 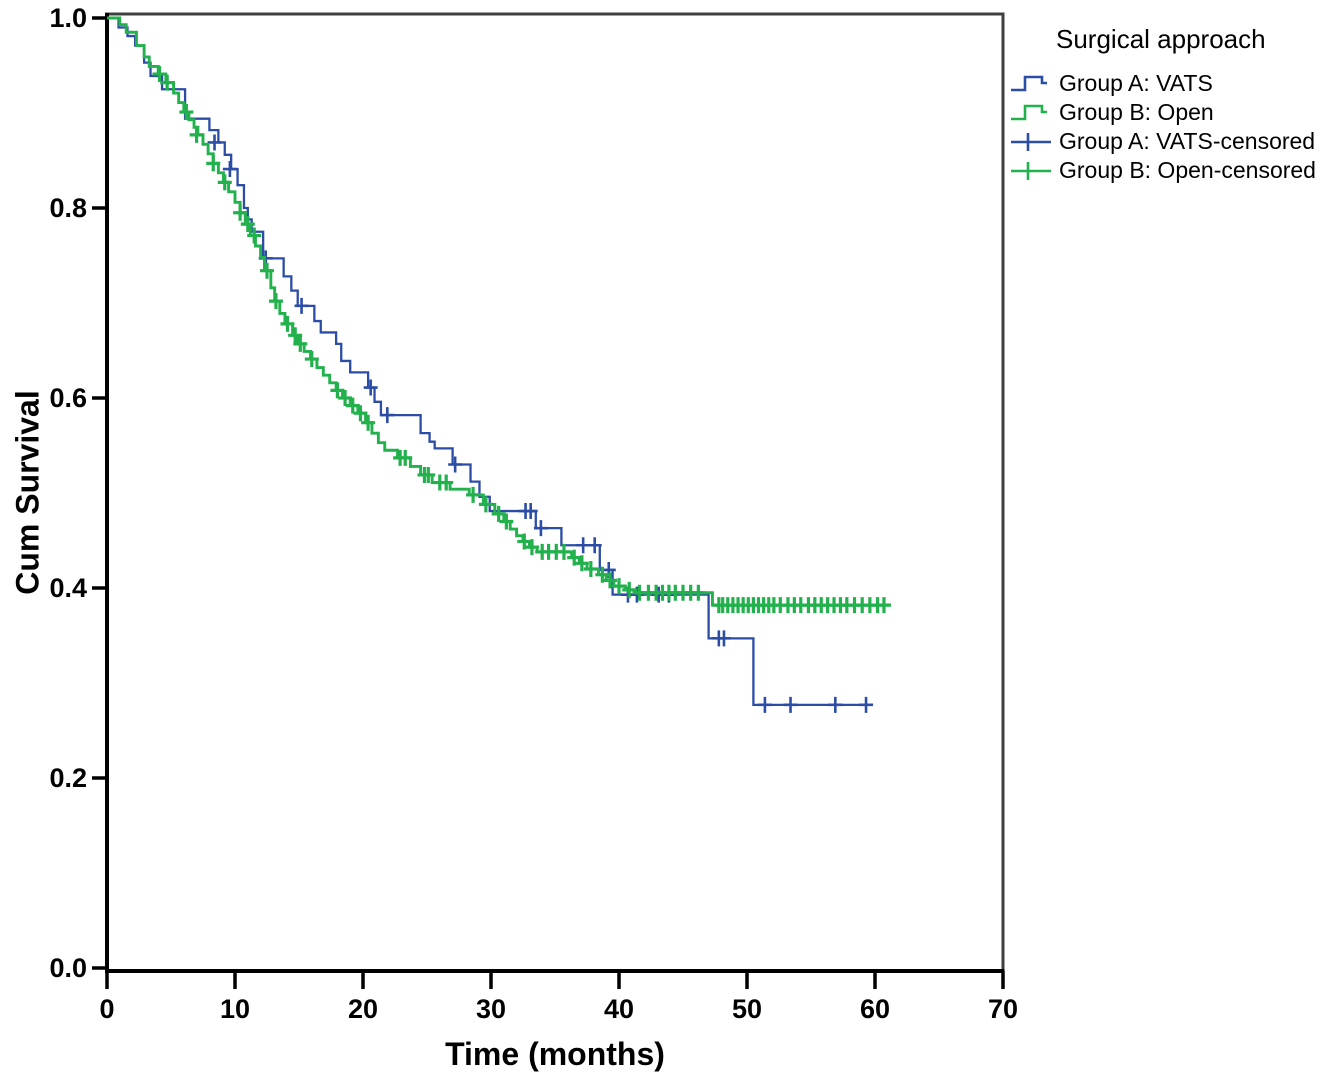 I want to click on x-tick-label: 70, so click(x=1003, y=1009).